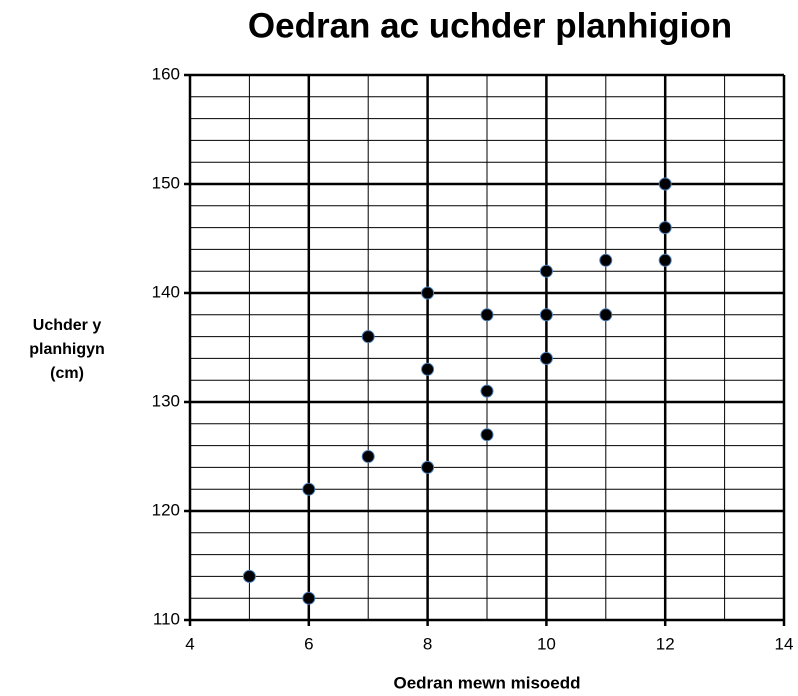  Describe the element at coordinates (166, 618) in the screenshot. I see `y-tick-label: 110` at that location.